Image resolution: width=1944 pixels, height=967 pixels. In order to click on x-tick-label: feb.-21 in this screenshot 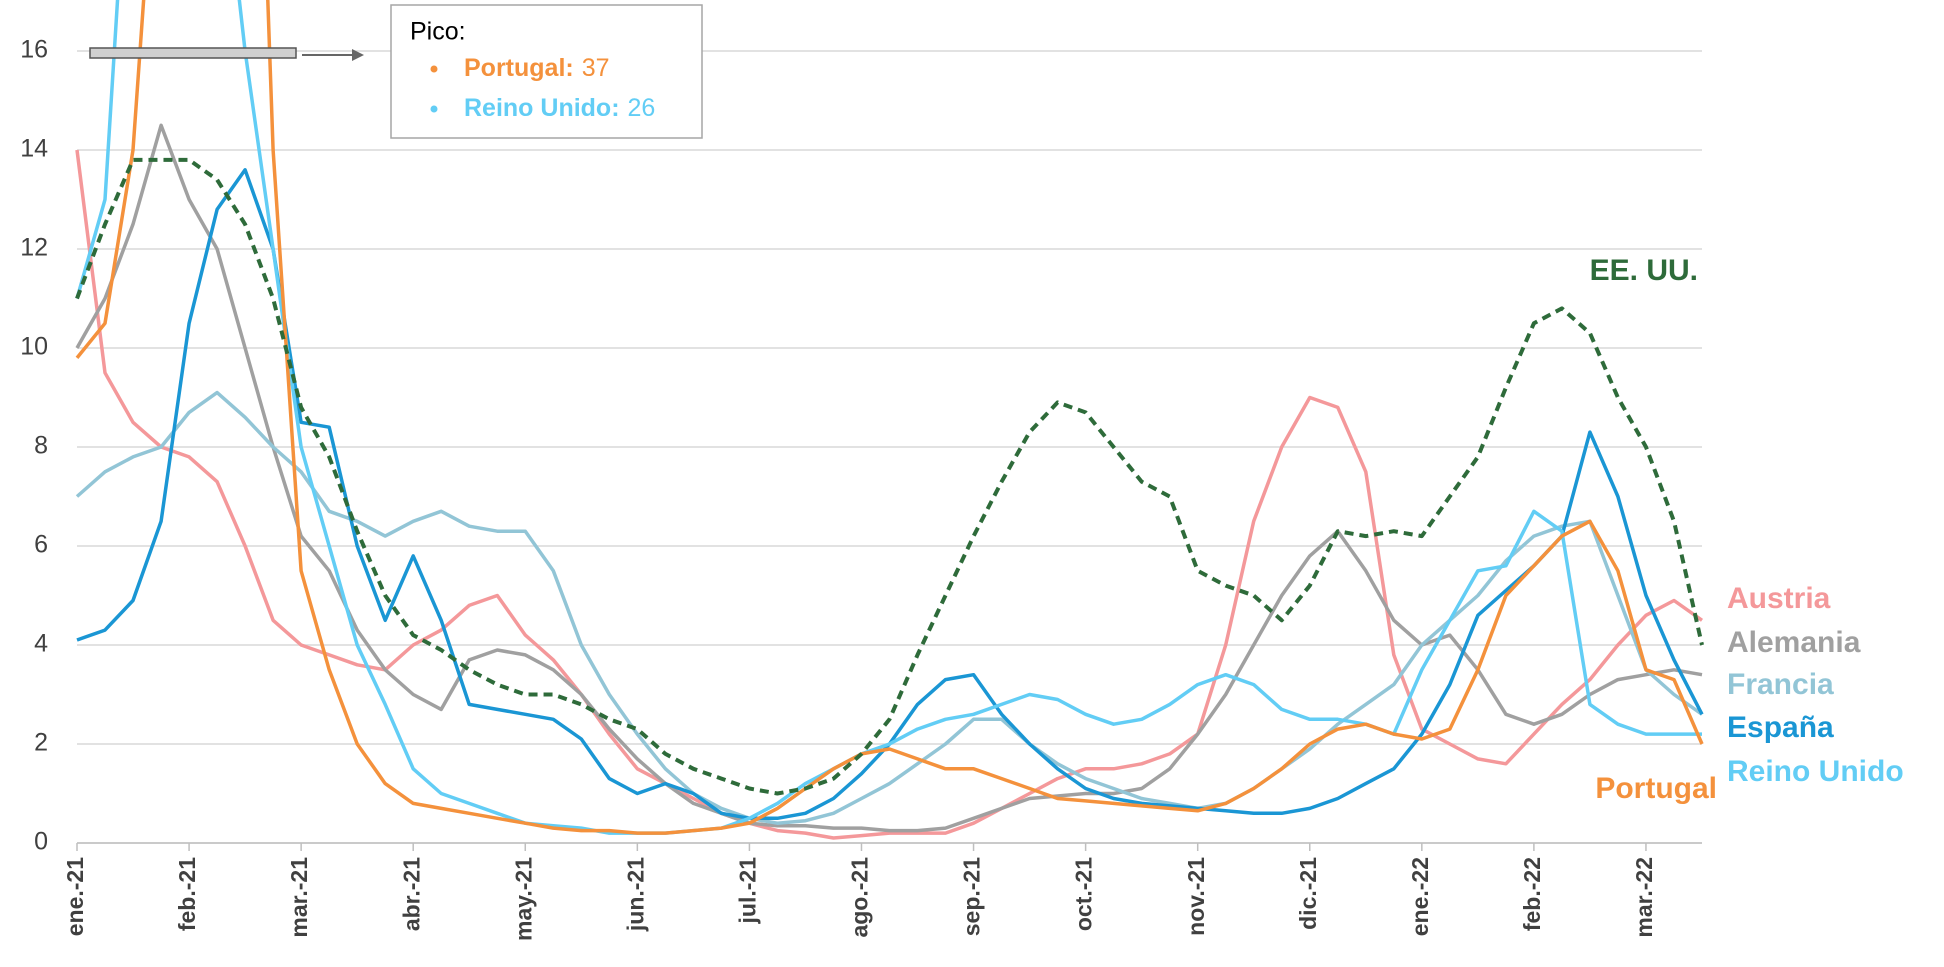, I will do `click(187, 894)`.